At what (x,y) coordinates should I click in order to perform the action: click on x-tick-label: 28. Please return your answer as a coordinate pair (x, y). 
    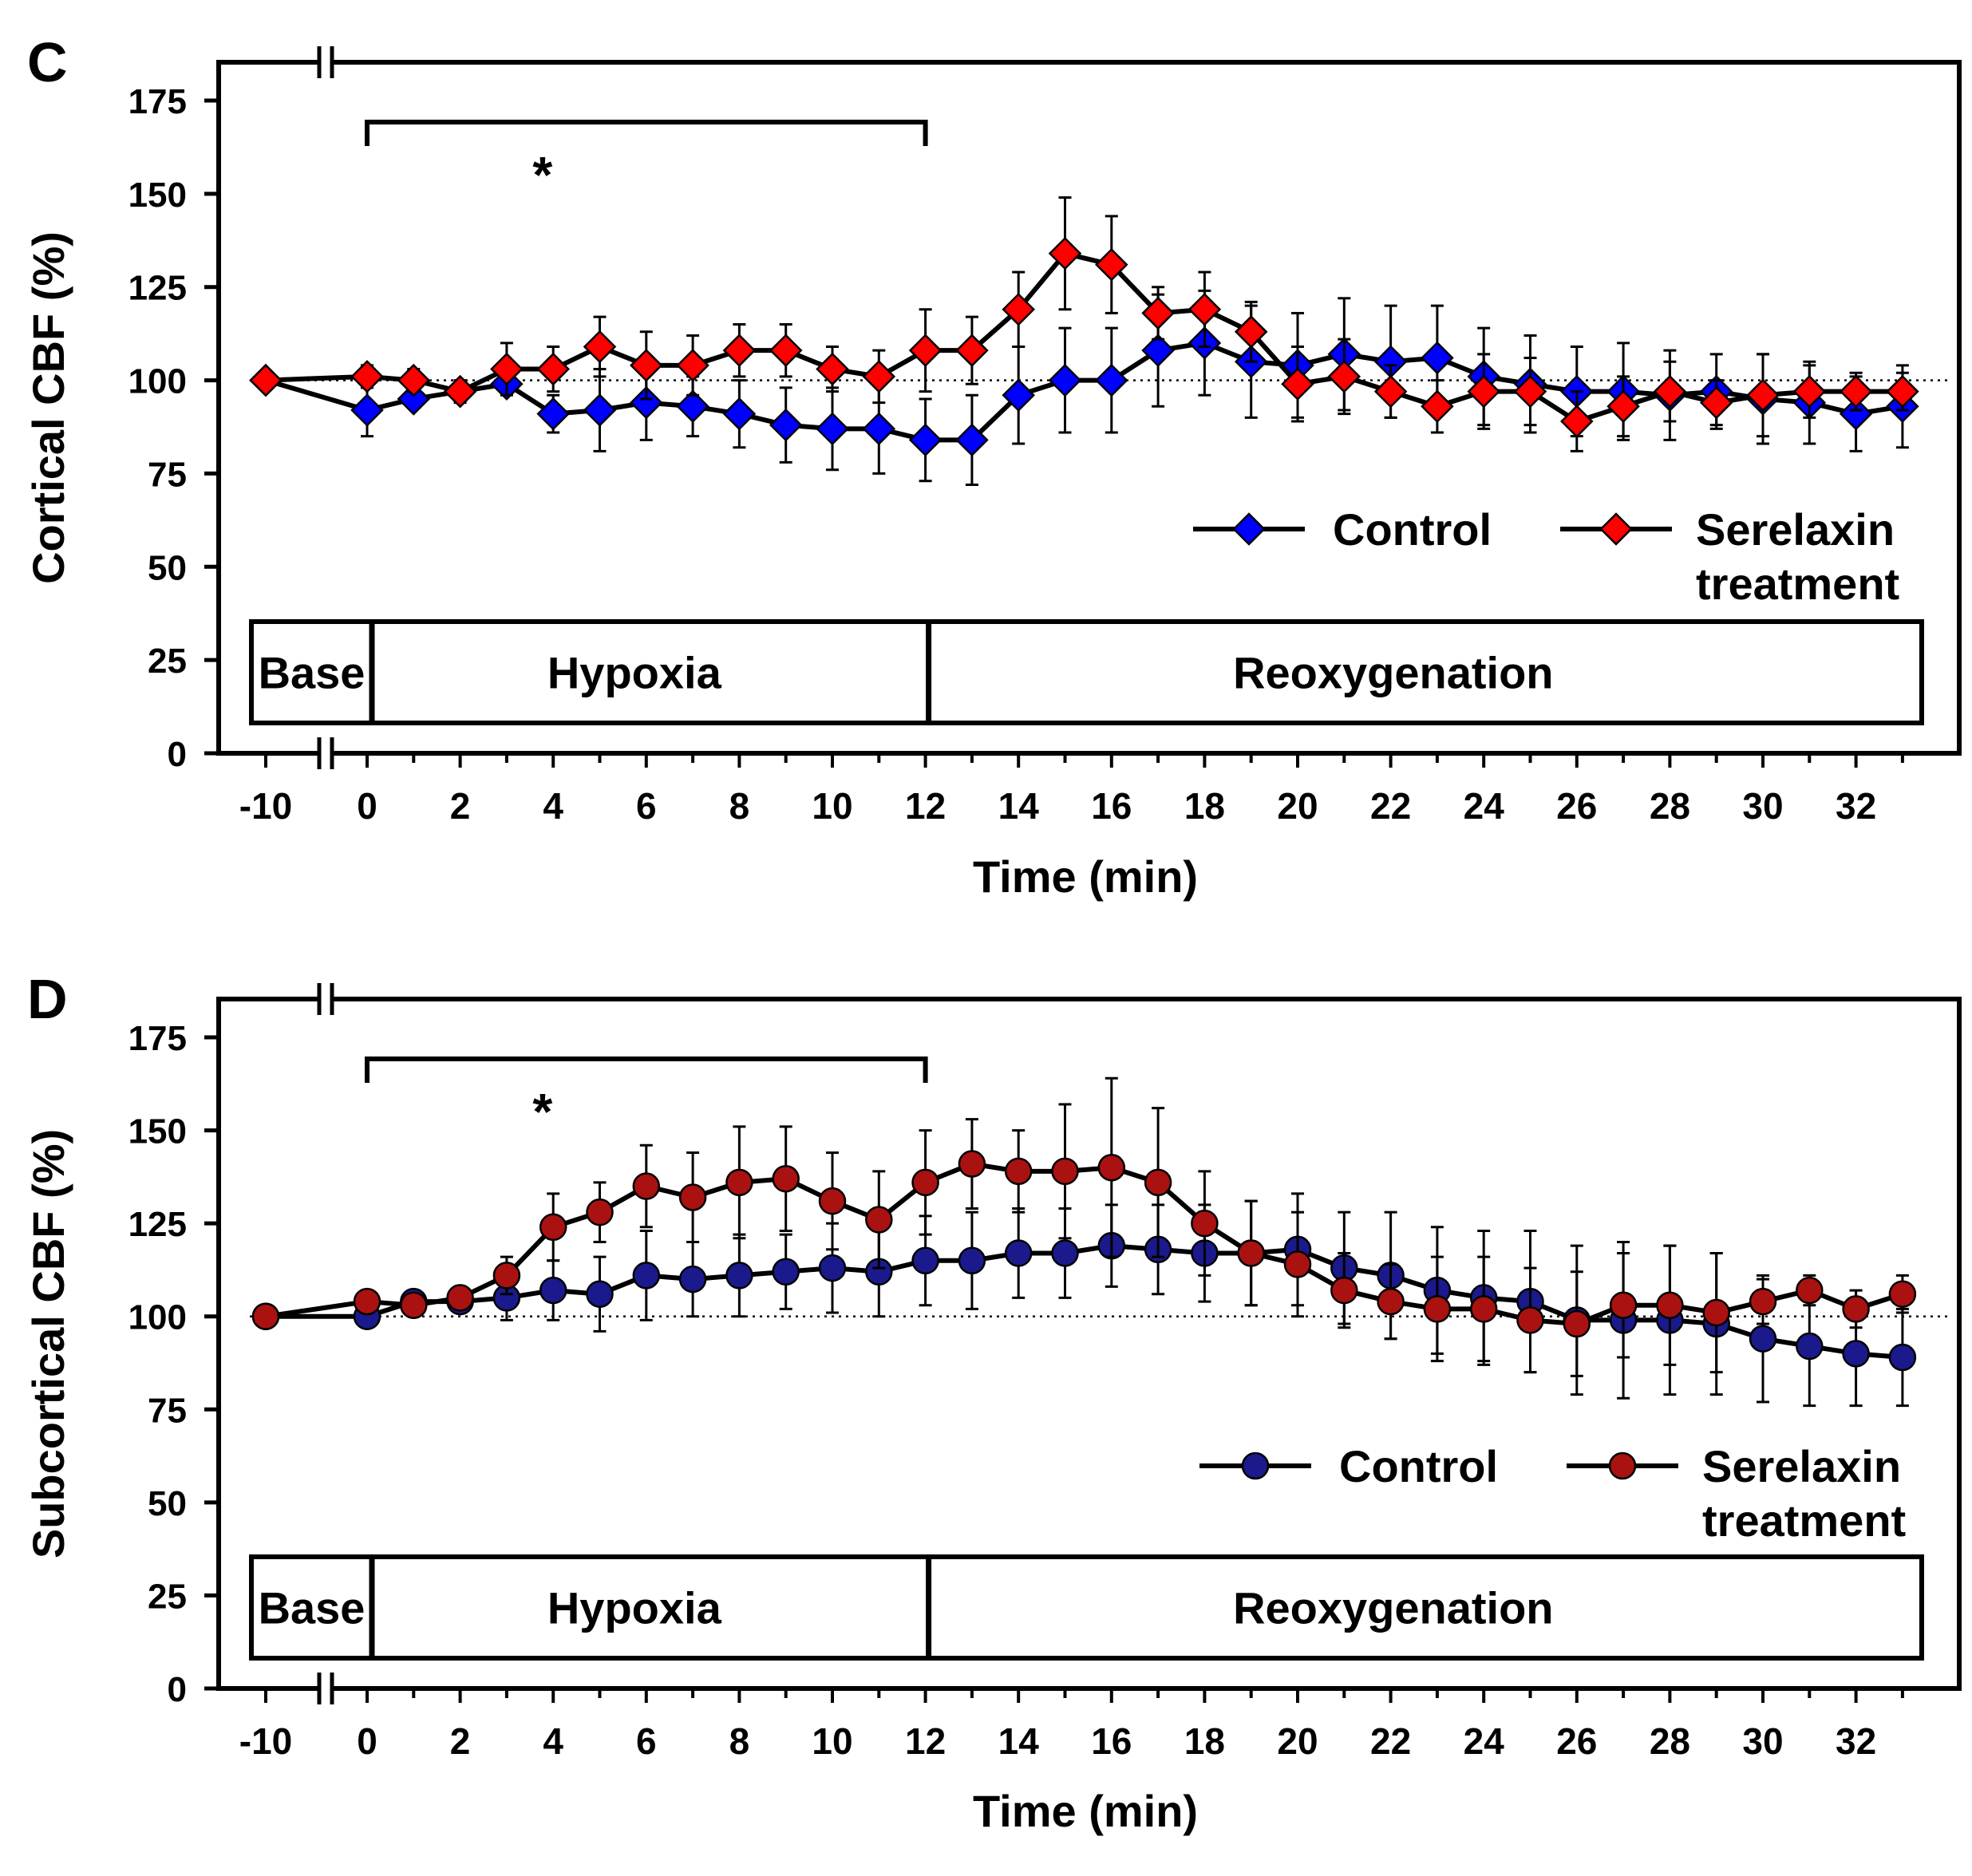
    Looking at the image, I should click on (1670, 806).